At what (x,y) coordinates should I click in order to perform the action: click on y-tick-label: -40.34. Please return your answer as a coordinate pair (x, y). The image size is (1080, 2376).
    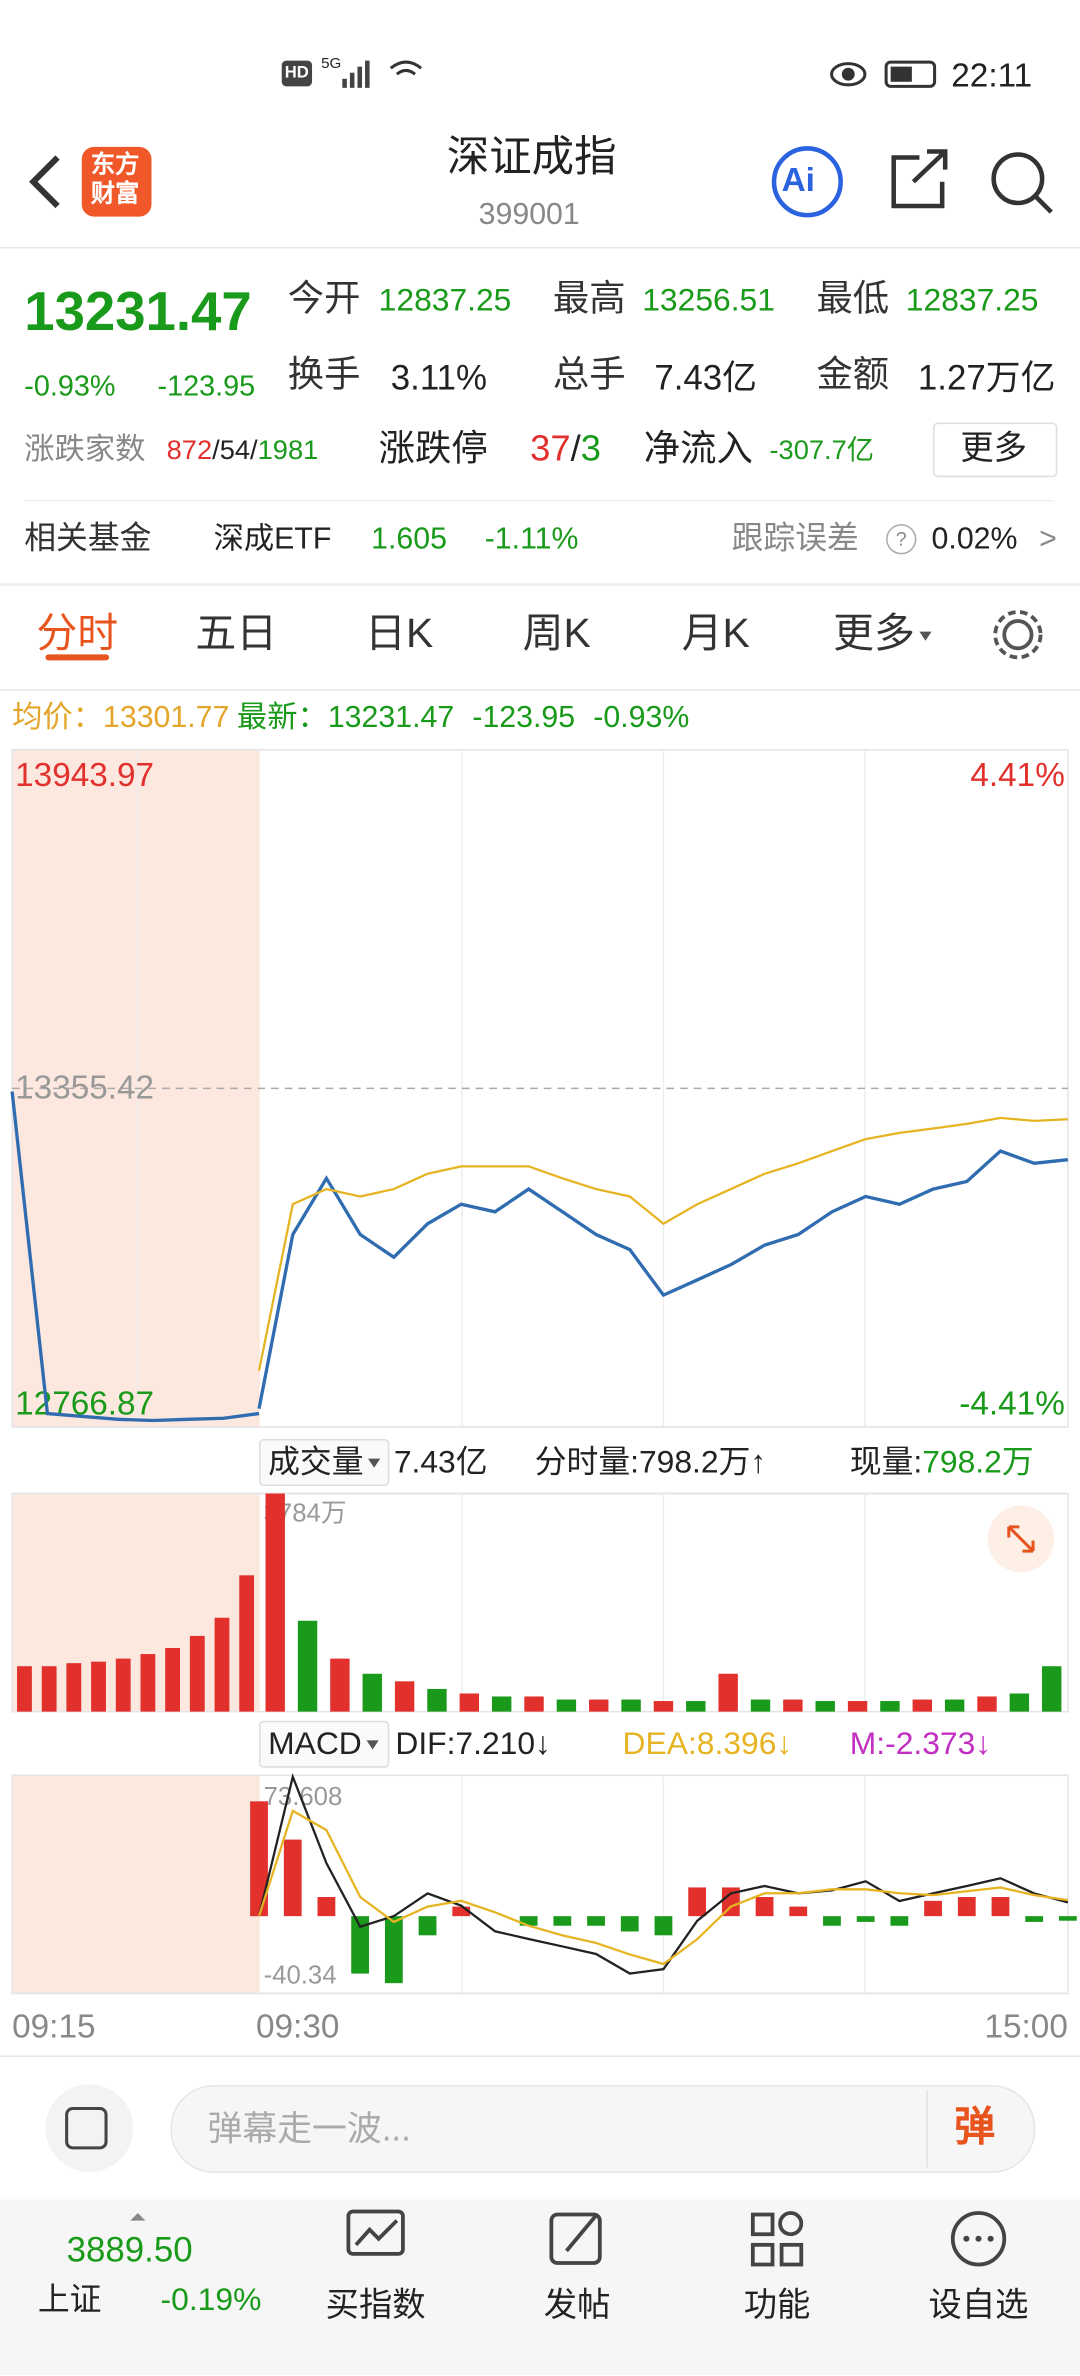
    Looking at the image, I should click on (300, 1976).